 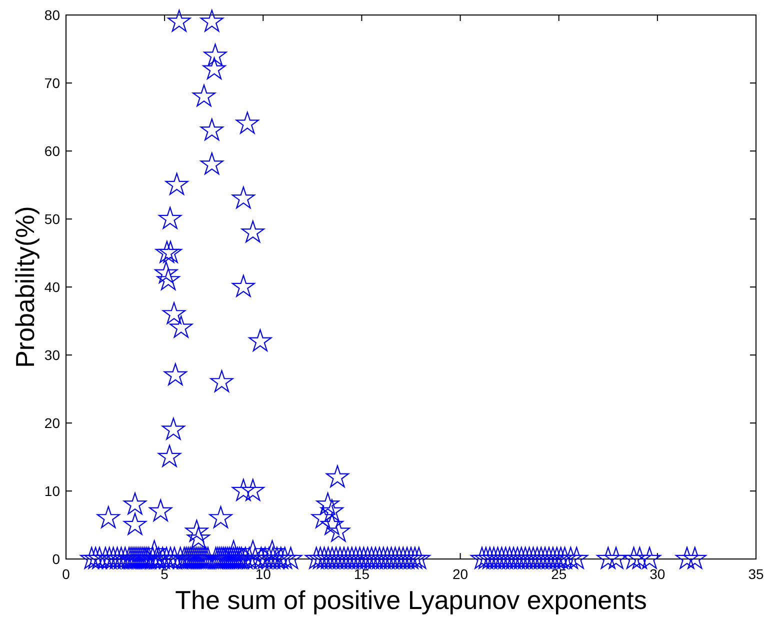 I want to click on y-tick-label: 30, so click(x=52, y=355).